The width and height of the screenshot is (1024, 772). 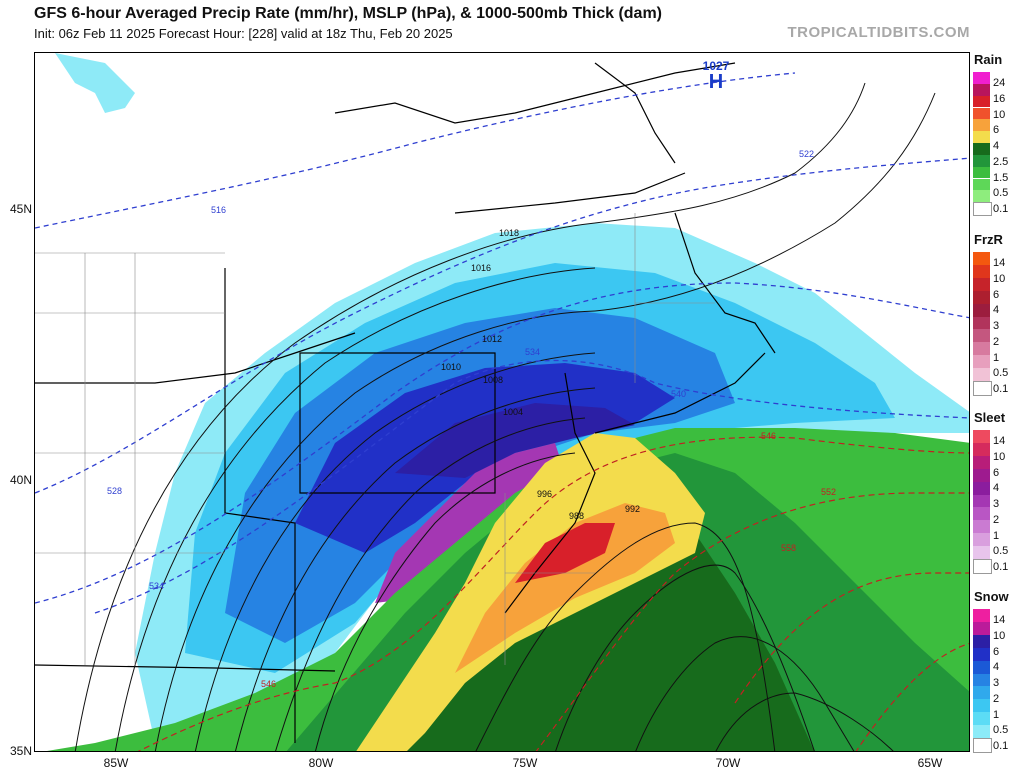 I want to click on pressure-label-996: 996, so click(x=545, y=494).